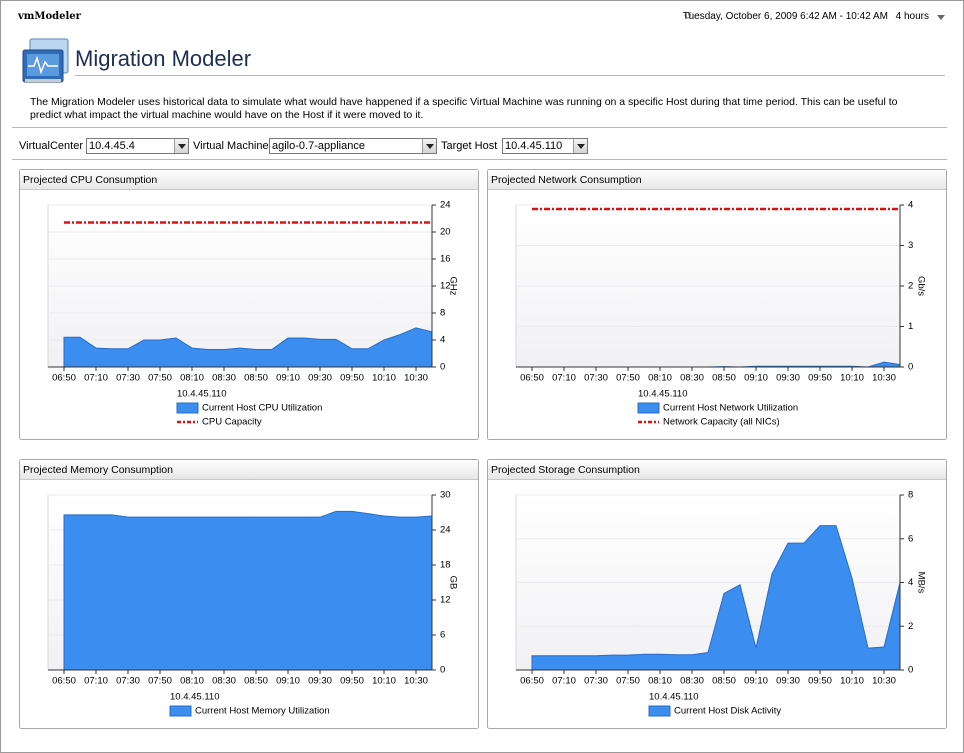  I want to click on control-label: Virtual Machine, so click(231, 146).